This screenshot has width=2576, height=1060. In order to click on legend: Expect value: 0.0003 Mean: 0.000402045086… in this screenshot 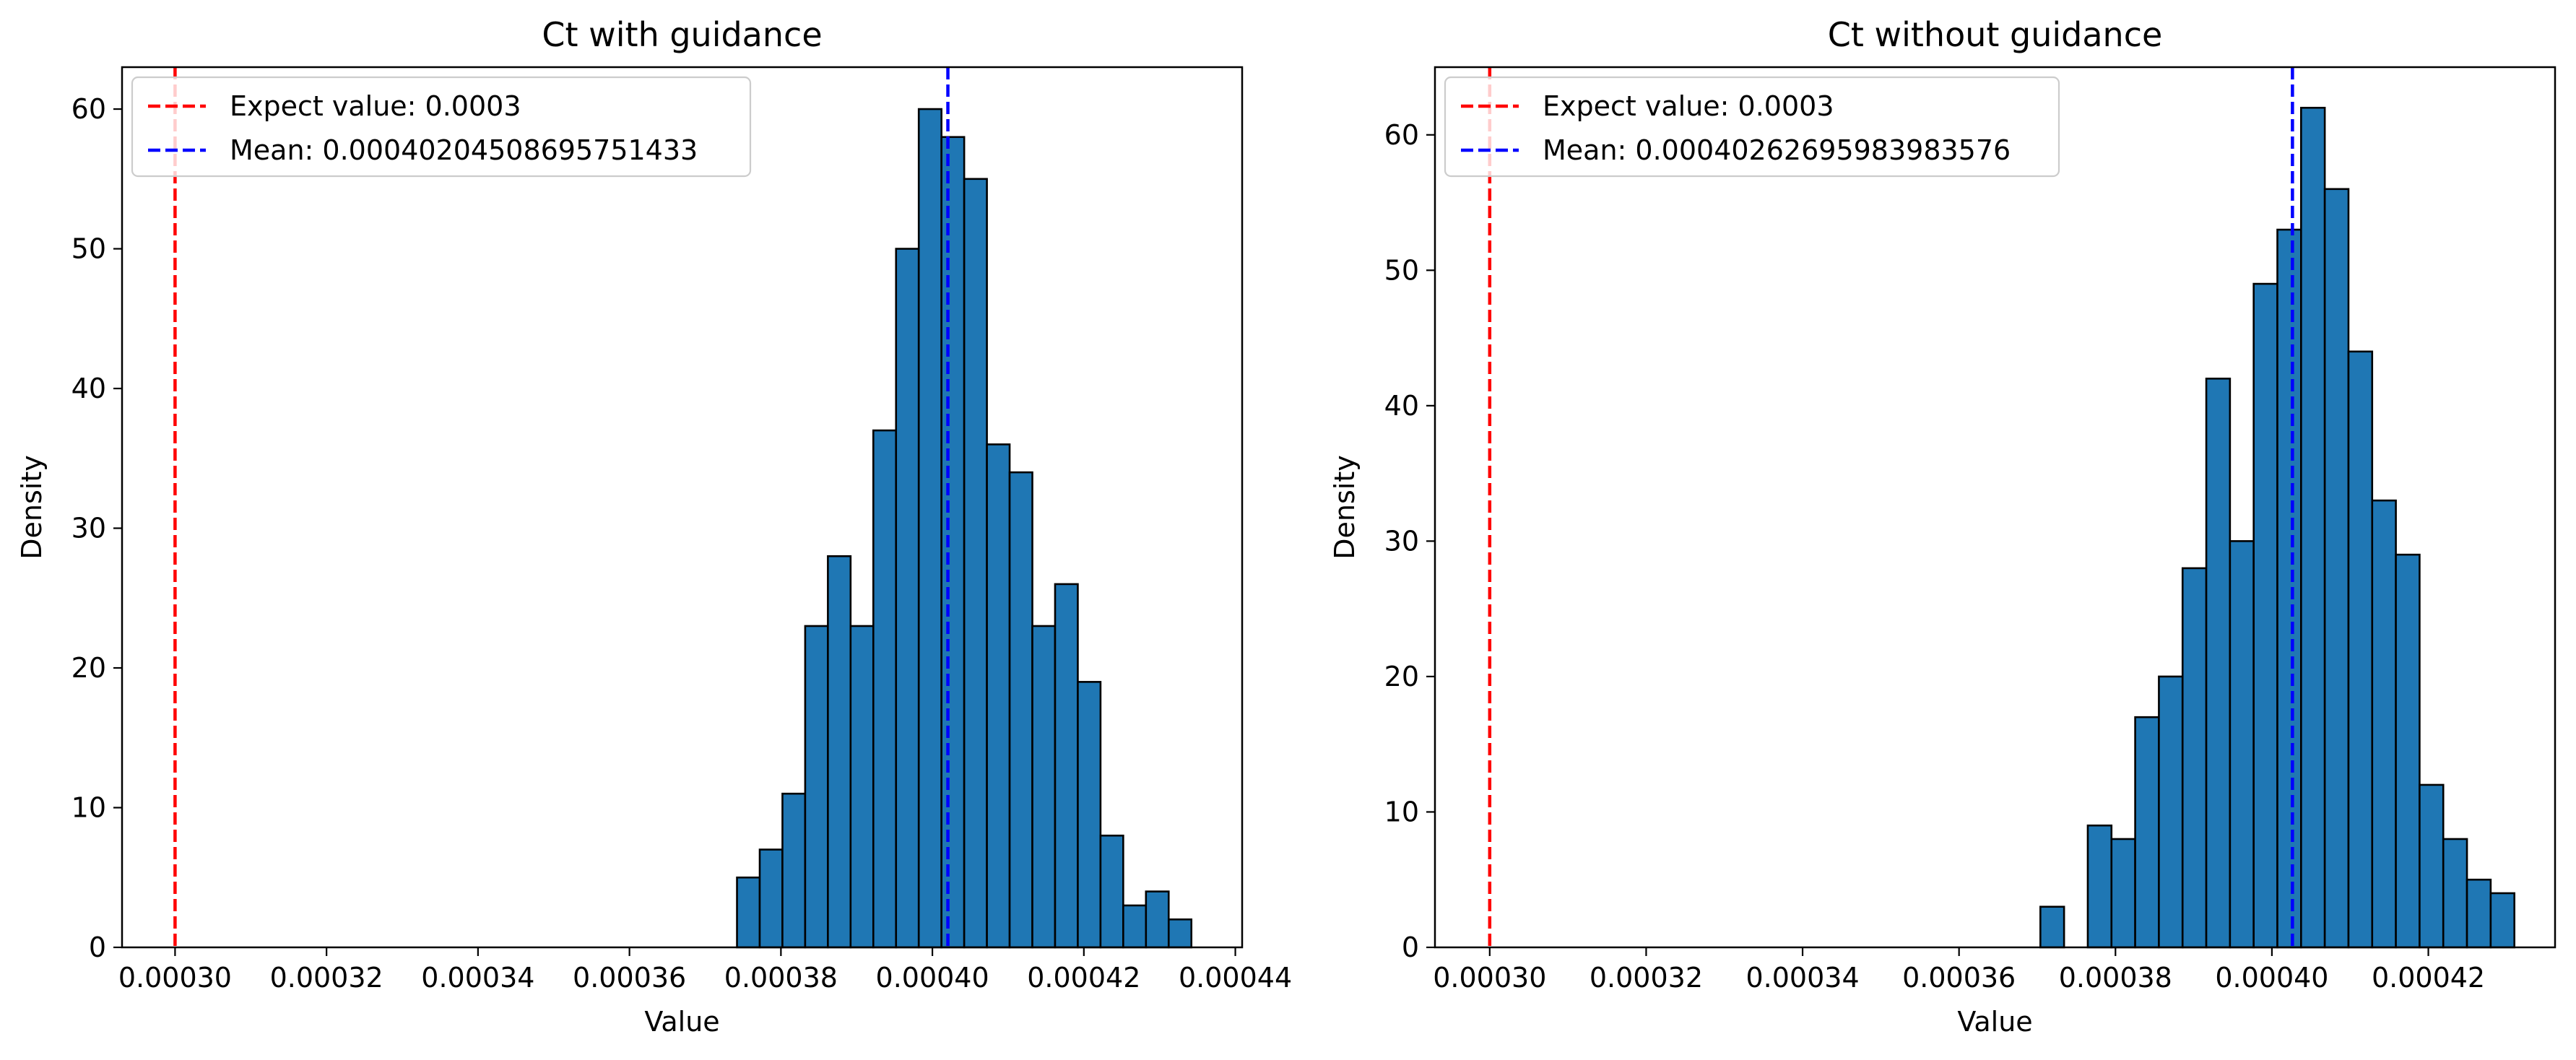, I will do `click(441, 127)`.